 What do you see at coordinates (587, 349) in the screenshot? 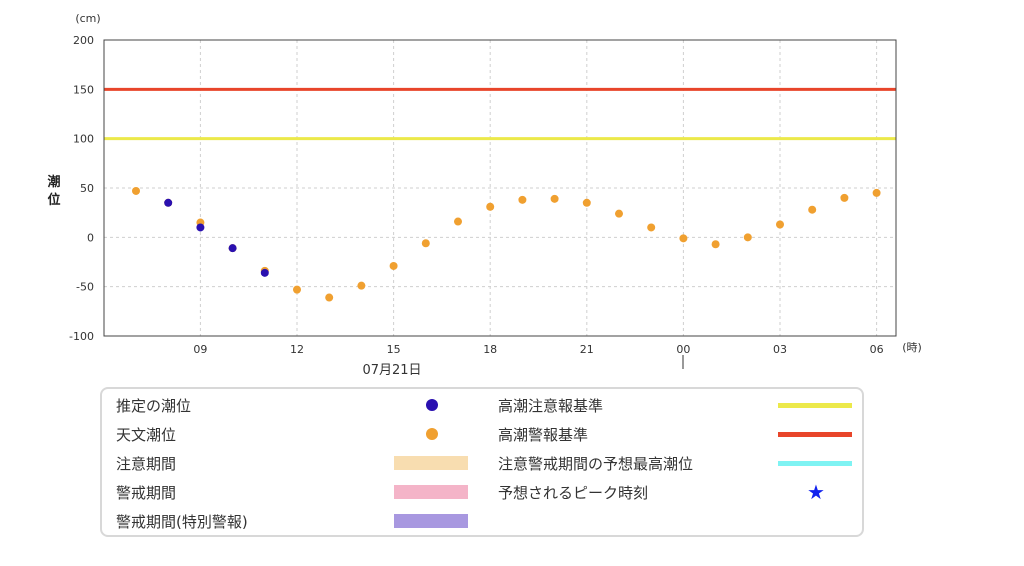
I see `x-tick-label: 21` at bounding box center [587, 349].